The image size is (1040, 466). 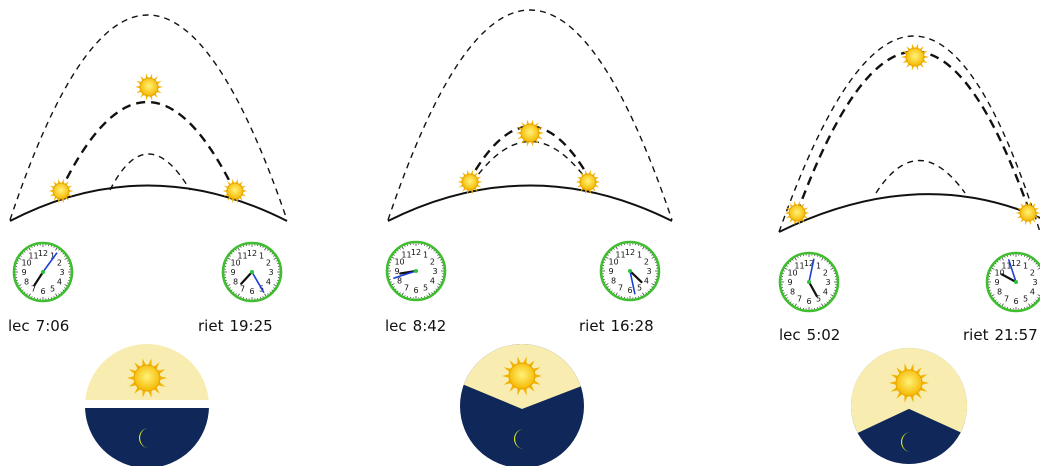 What do you see at coordinates (530, 203) in the screenshot?
I see `horizon` at bounding box center [530, 203].